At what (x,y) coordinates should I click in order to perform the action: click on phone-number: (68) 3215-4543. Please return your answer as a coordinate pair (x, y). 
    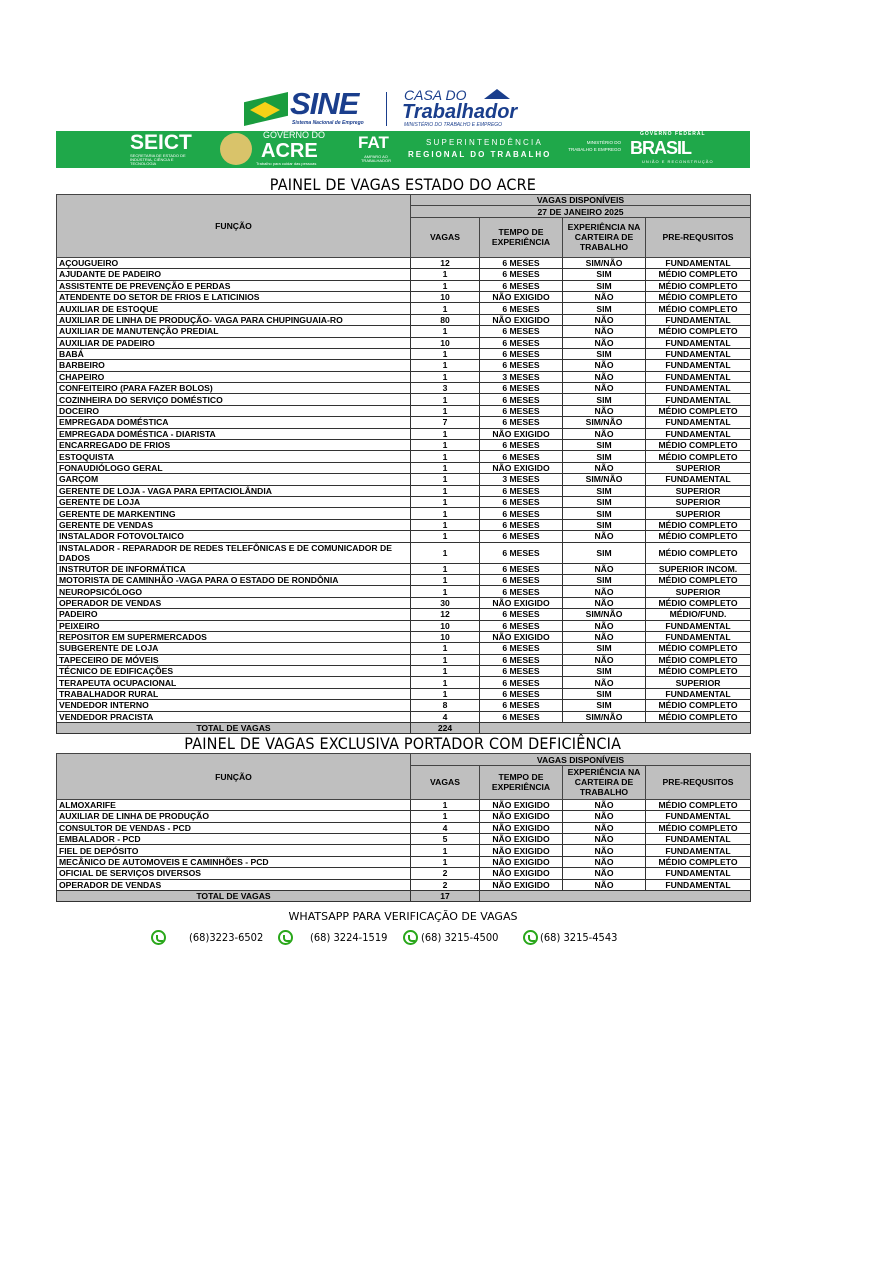
    Looking at the image, I should click on (579, 938).